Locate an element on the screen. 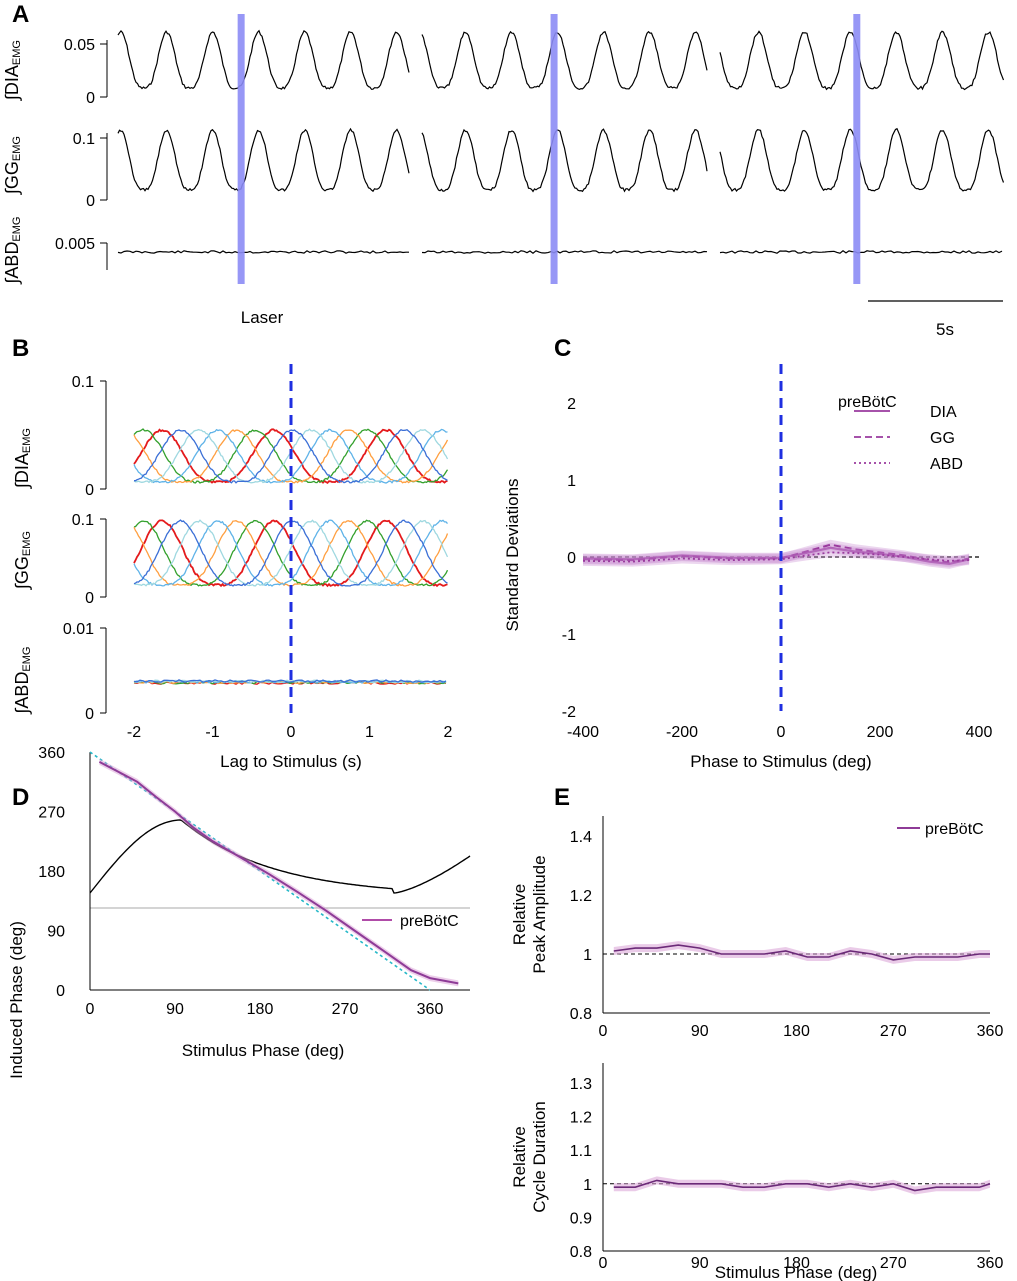 The image size is (1017, 1281). c-ytick-label: -1 is located at coordinates (569, 635).